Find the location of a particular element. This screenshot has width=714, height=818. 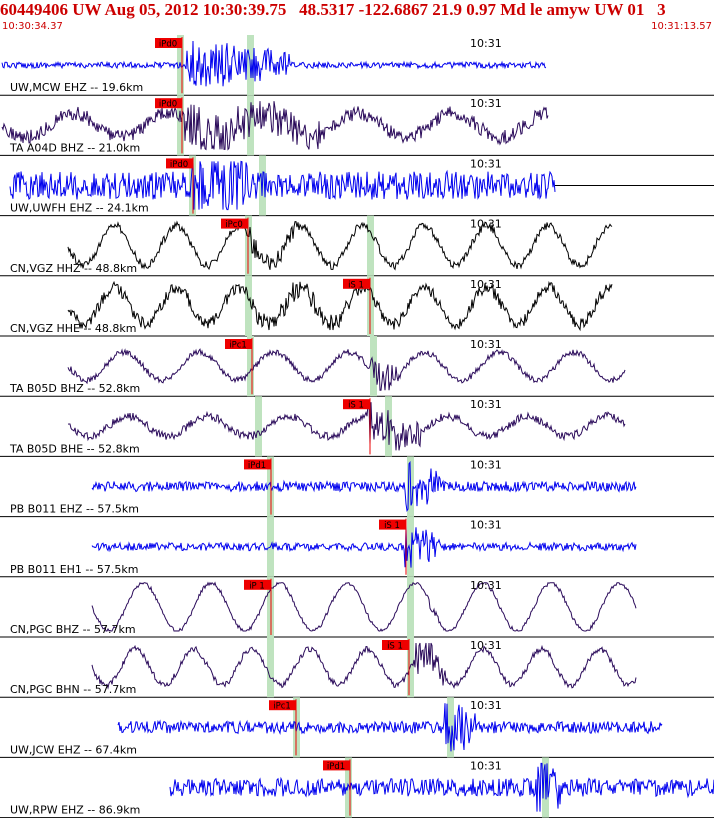

trace-row: 10:31 iS 1 CN,PGC BHN -- 57.7km is located at coordinates (357, 667).